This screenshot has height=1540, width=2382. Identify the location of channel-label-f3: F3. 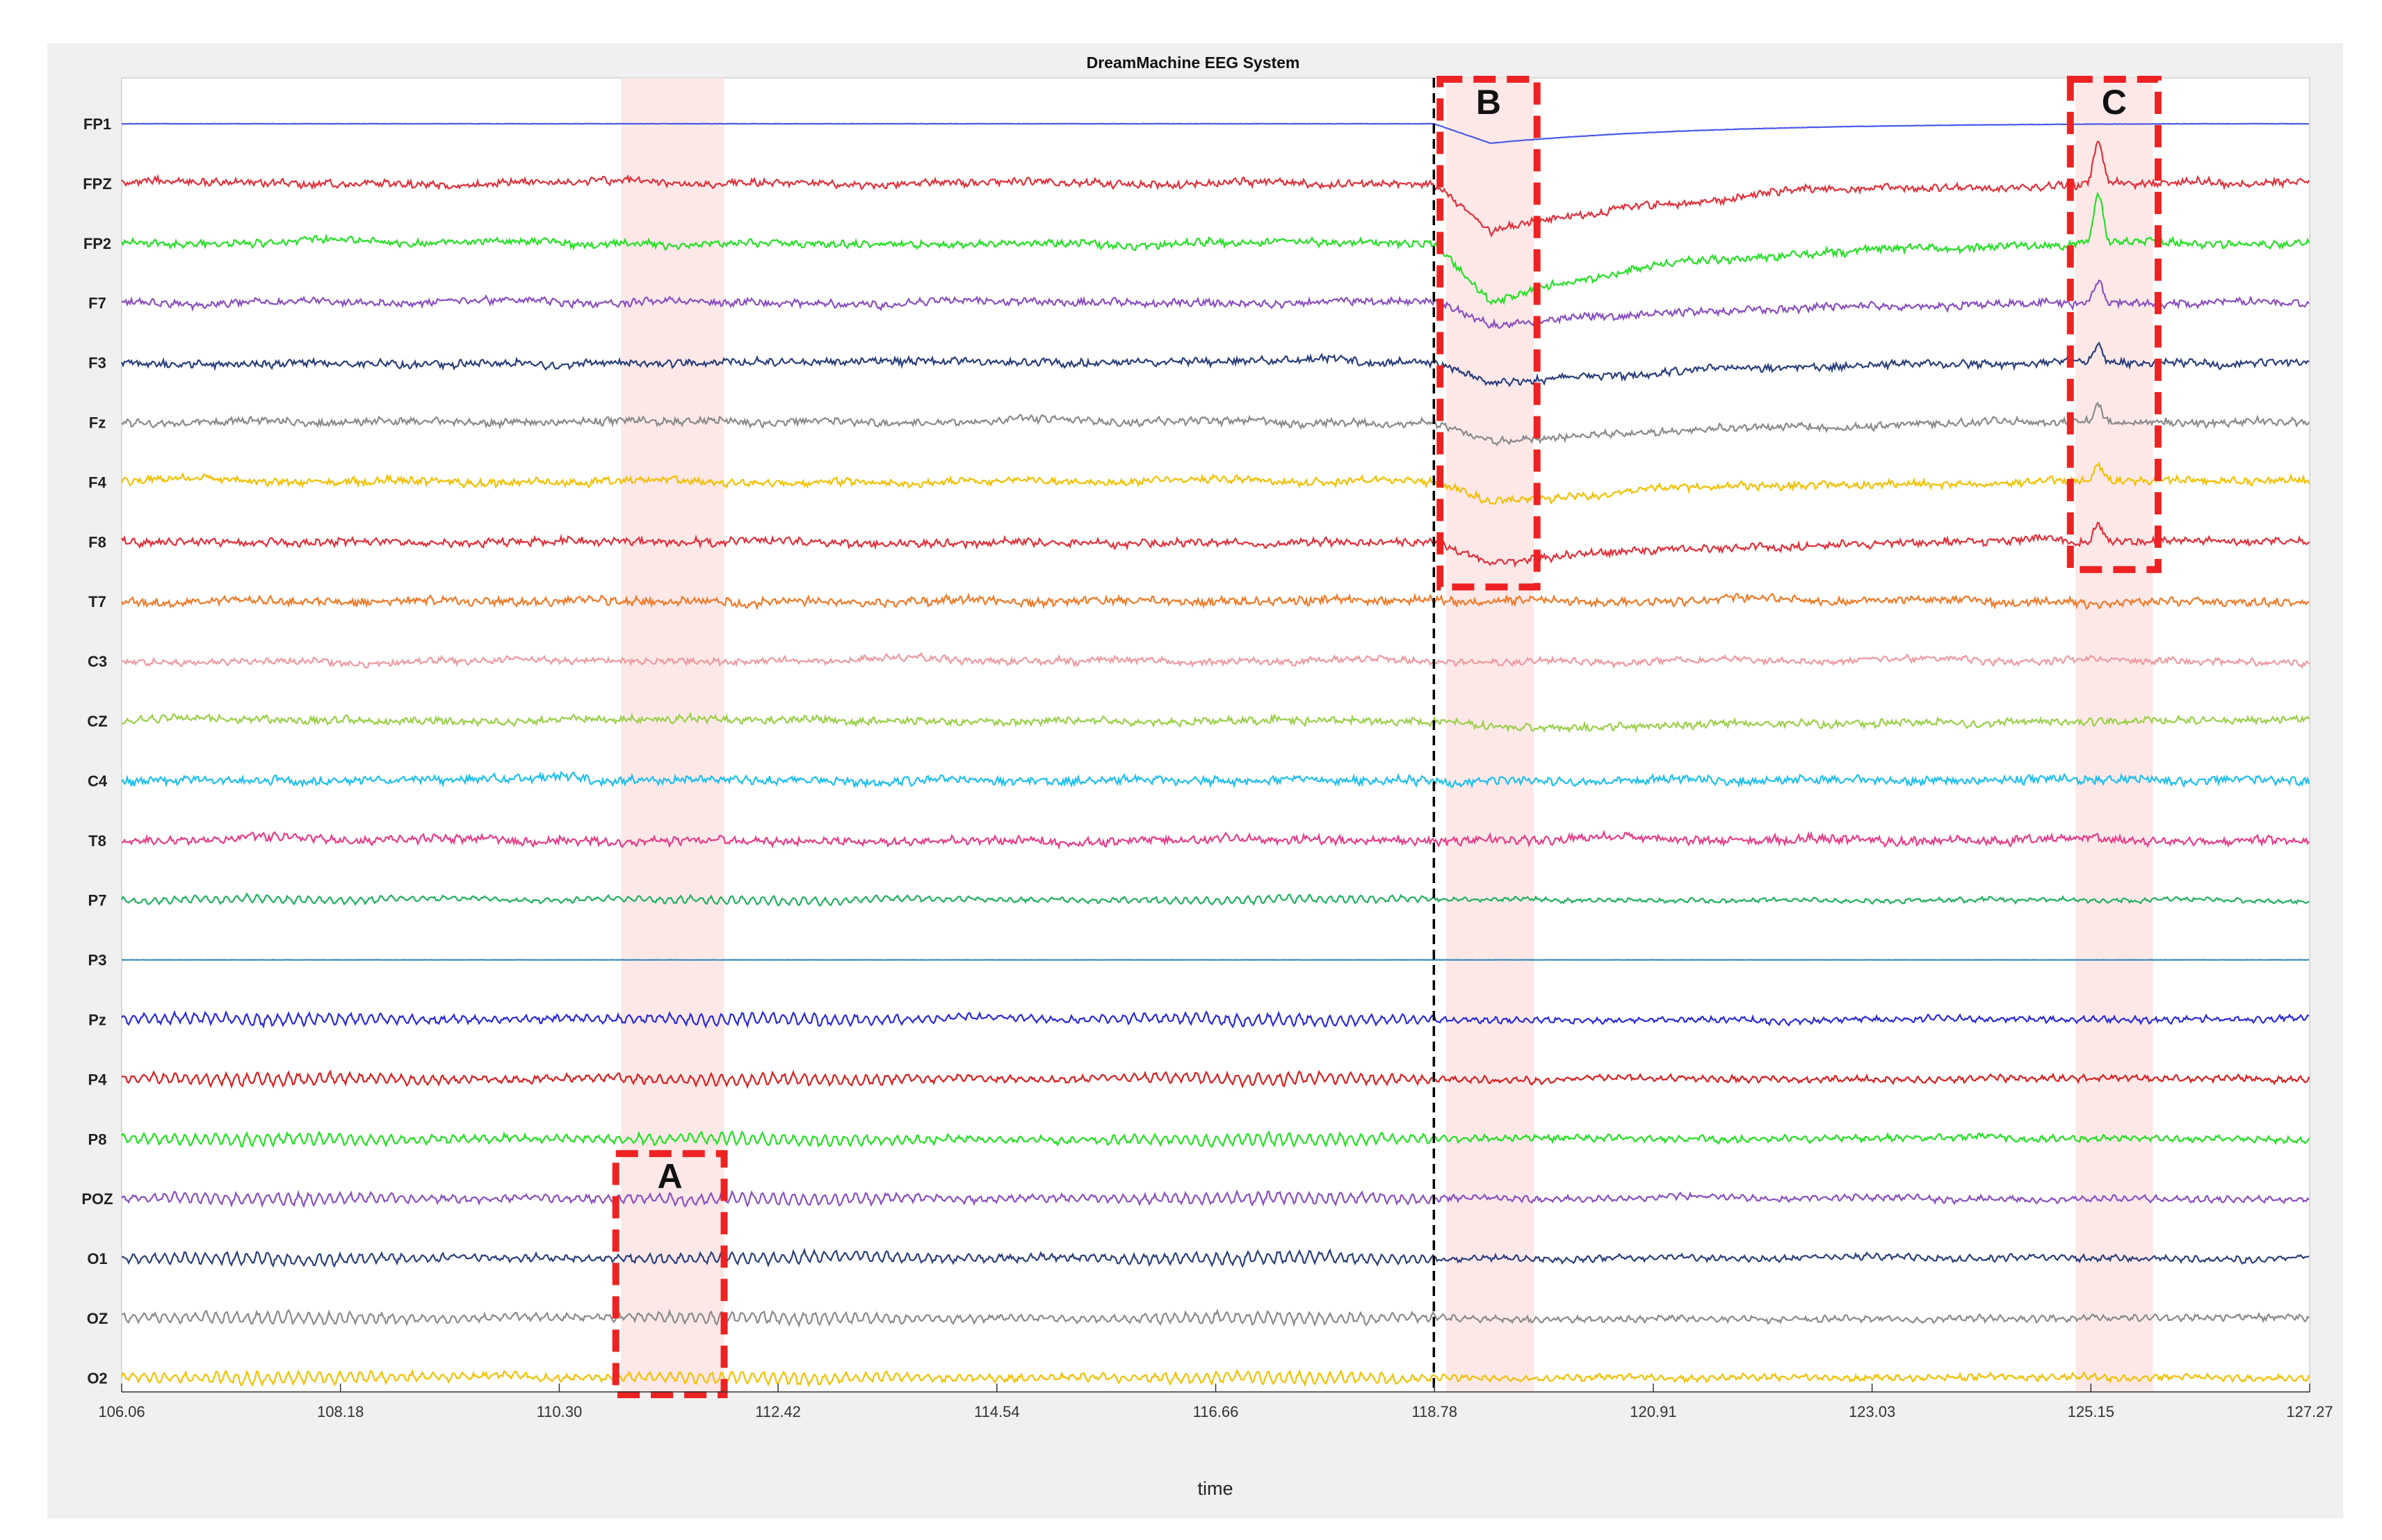
(97, 363).